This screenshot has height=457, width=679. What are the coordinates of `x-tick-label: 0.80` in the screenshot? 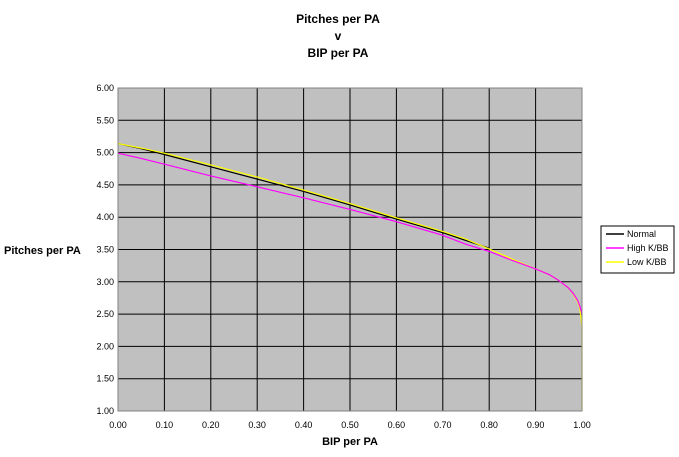 It's located at (489, 425).